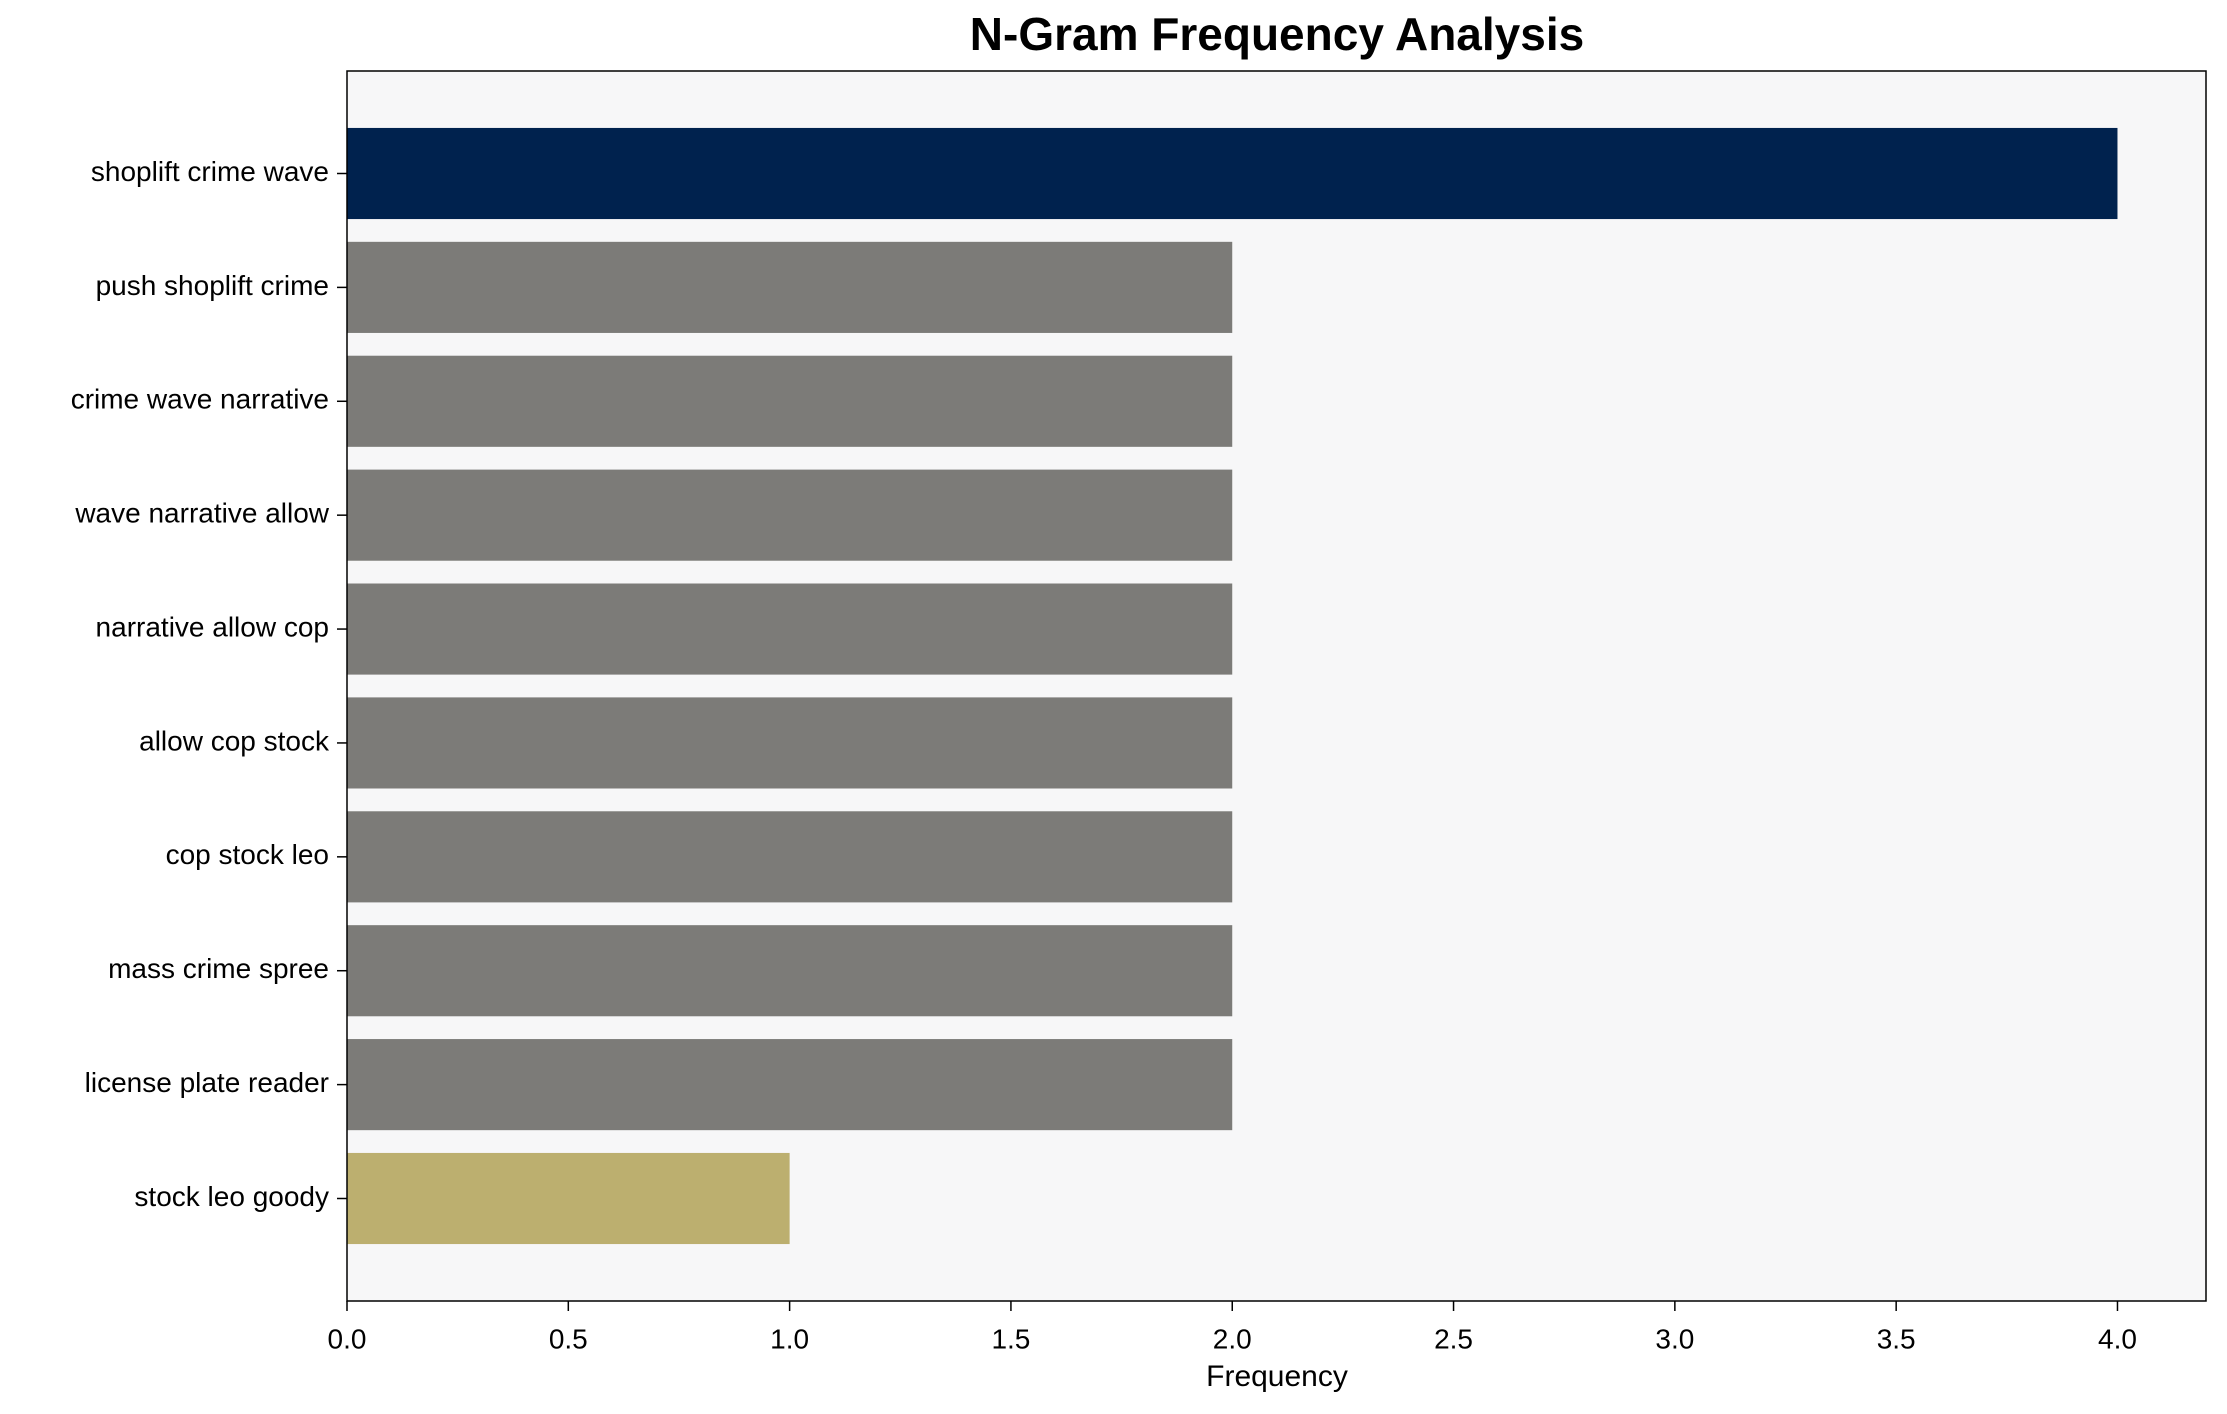 Image resolution: width=2227 pixels, height=1414 pixels. Describe the element at coordinates (212, 285) in the screenshot. I see `y-tick-label: push shoplift crime` at that location.